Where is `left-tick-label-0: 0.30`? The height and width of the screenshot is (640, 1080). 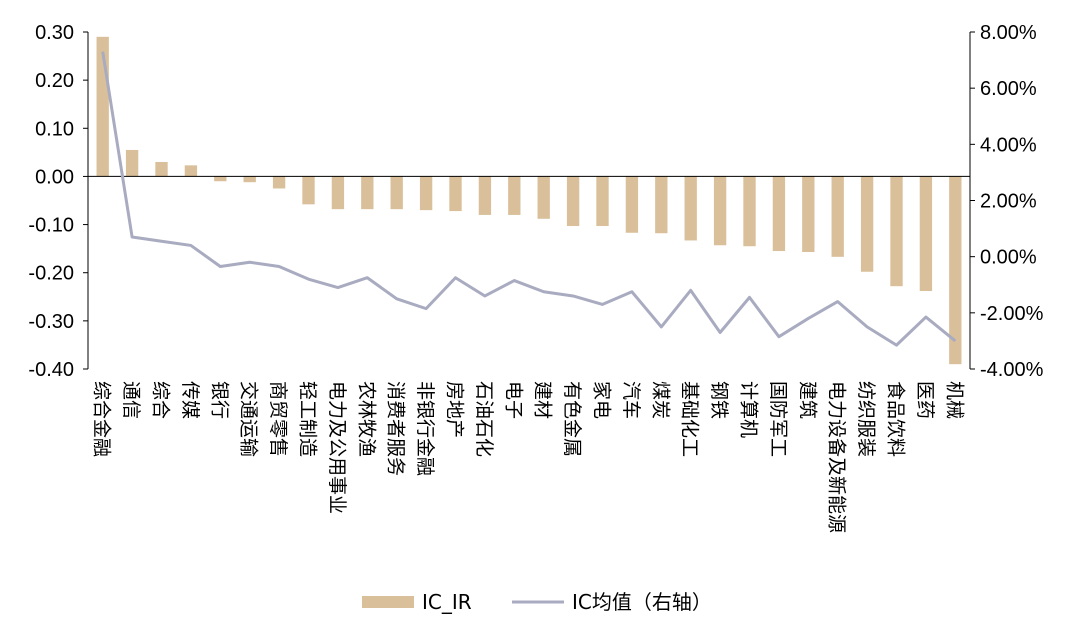 left-tick-label-0: 0.30 is located at coordinates (54, 33).